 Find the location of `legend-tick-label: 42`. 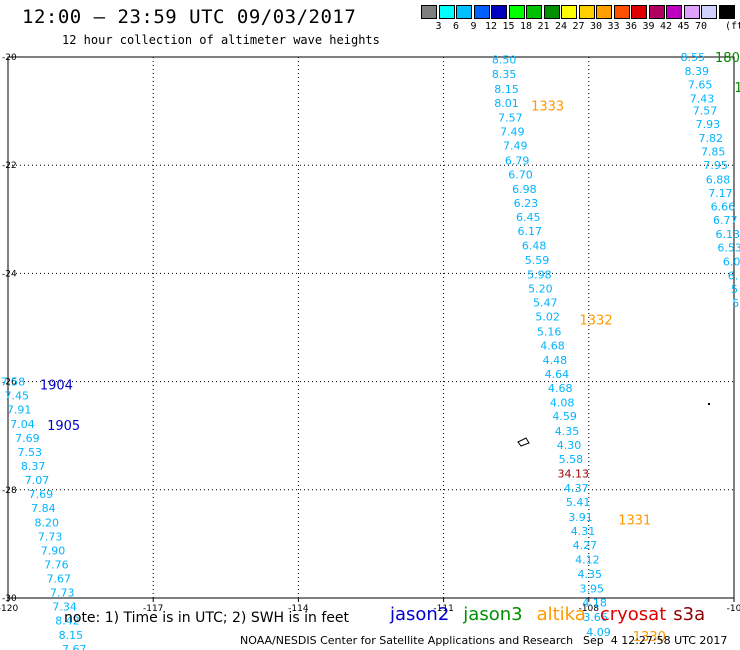

legend-tick-label: 42 is located at coordinates (666, 26).